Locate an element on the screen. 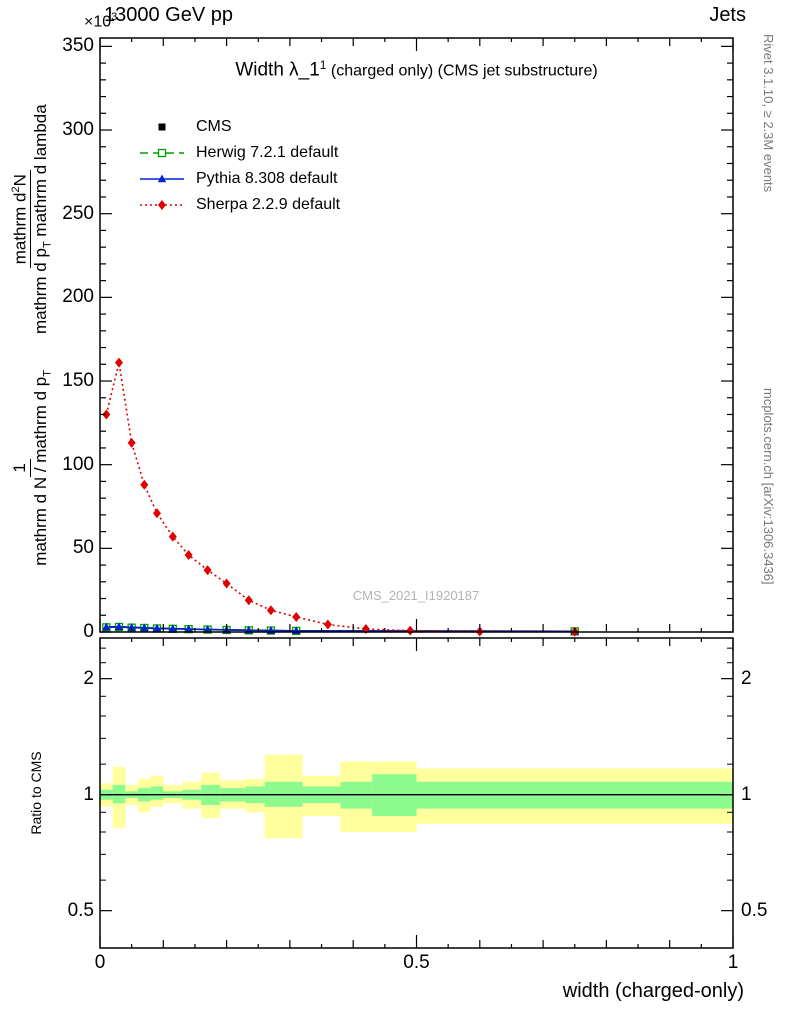 The width and height of the screenshot is (786, 1024). x-tick-label: 1 is located at coordinates (733, 962).